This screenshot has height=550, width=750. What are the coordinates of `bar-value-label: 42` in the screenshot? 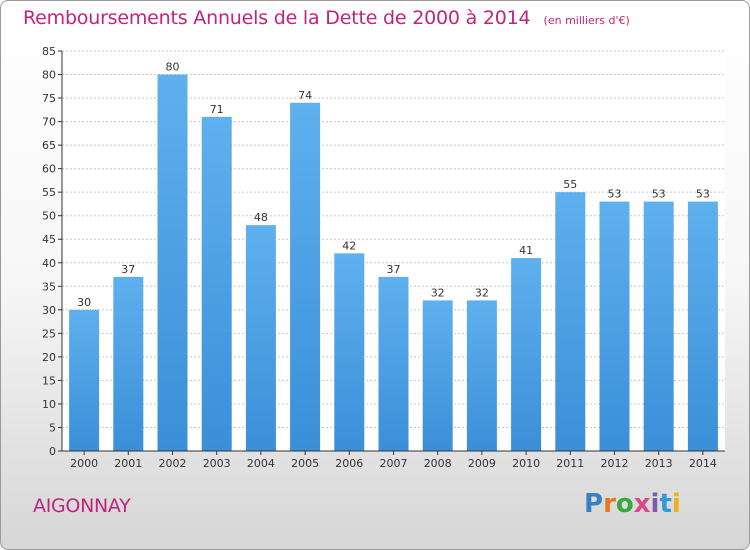 It's located at (349, 245).